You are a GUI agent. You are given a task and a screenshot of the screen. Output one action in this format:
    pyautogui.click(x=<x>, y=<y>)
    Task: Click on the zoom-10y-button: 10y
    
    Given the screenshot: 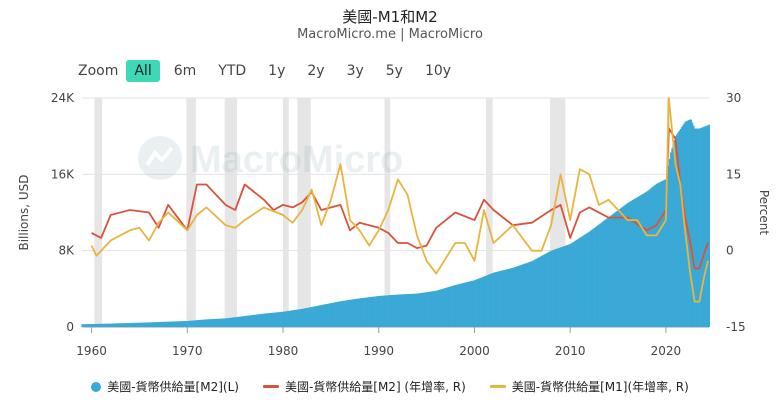 What is the action you would take?
    pyautogui.click(x=438, y=71)
    